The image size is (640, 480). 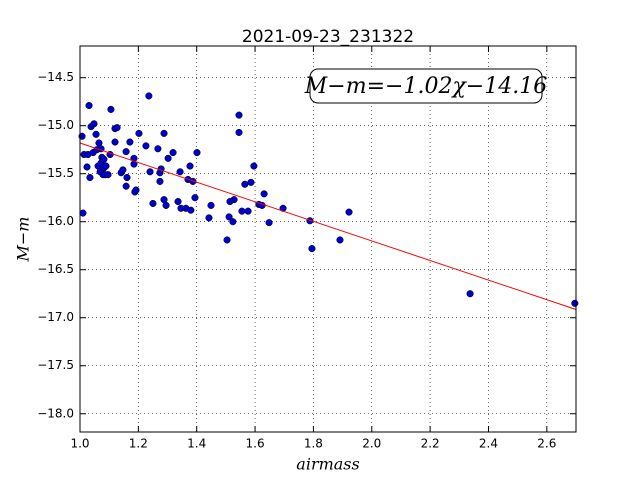 What do you see at coordinates (55, 365) in the screenshot?
I see `y-tick-label: −17.5` at bounding box center [55, 365].